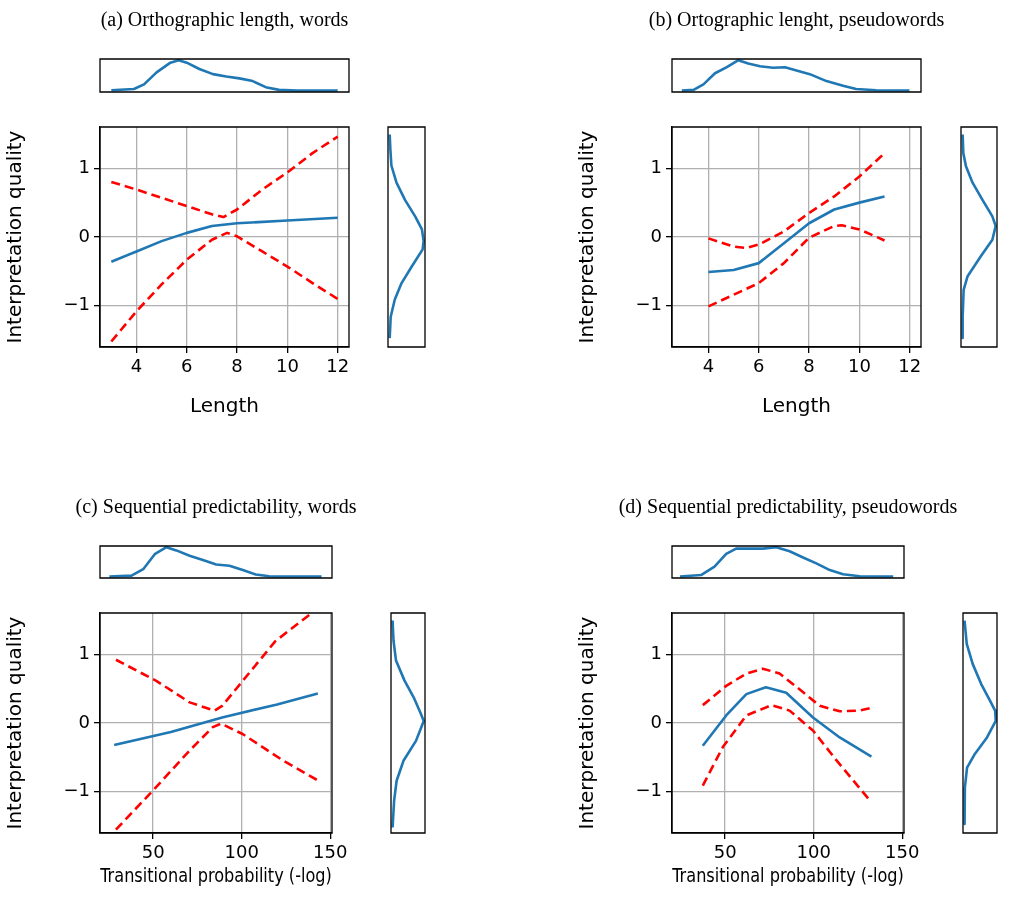  I want to click on chart-title: (d) Sequential predictability, pseudowords, so click(788, 507).